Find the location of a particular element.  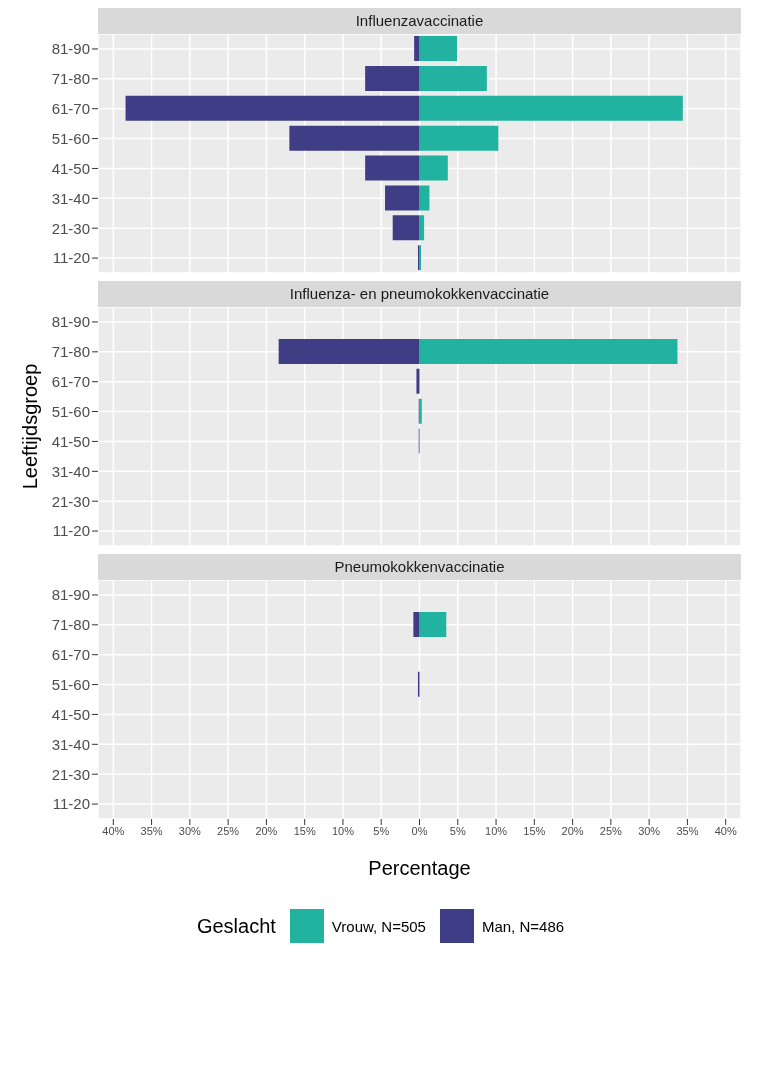

chart-title: Influenza- en pneumokokkenvaccinatie is located at coordinates (419, 294).